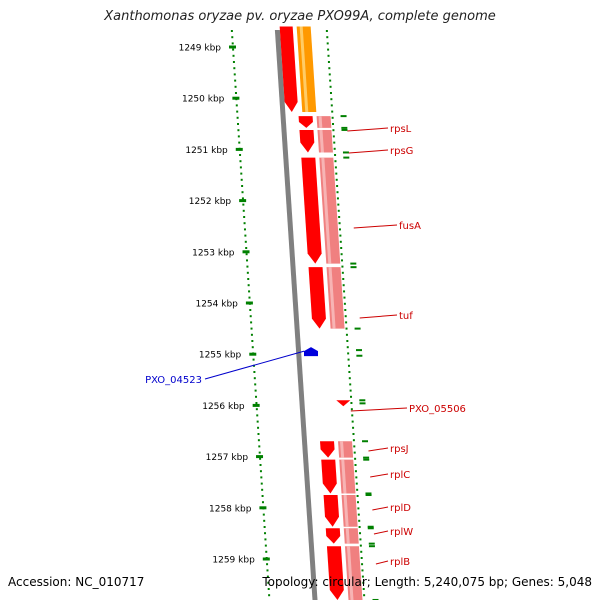 Image resolution: width=600 pixels, height=600 pixels. I want to click on ruler-tick-label: 1251 kbp, so click(206, 151).